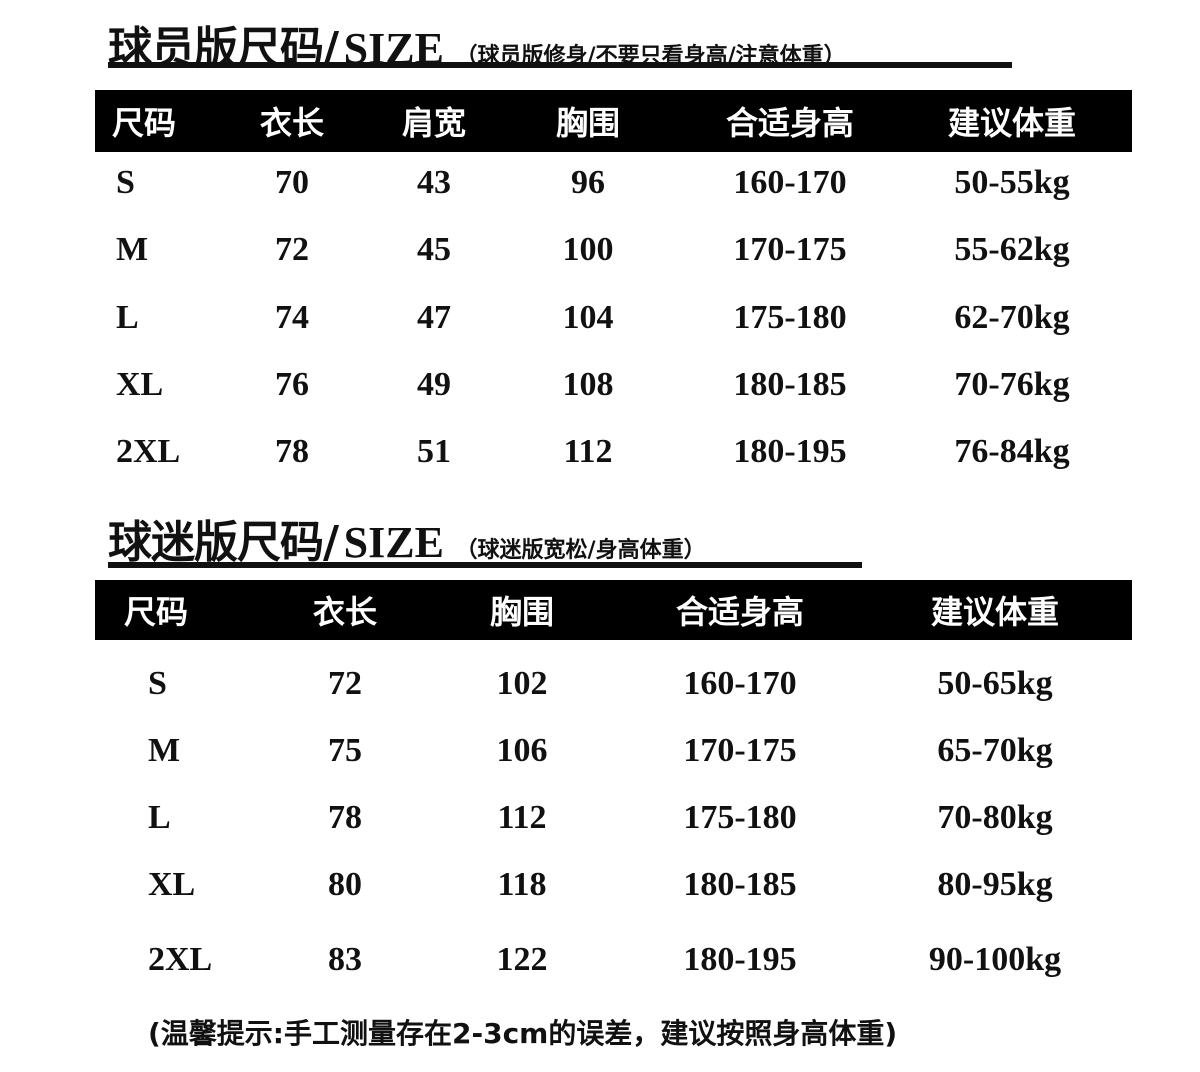 The height and width of the screenshot is (1072, 1200). I want to click on table-cell: 70, so click(292, 182).